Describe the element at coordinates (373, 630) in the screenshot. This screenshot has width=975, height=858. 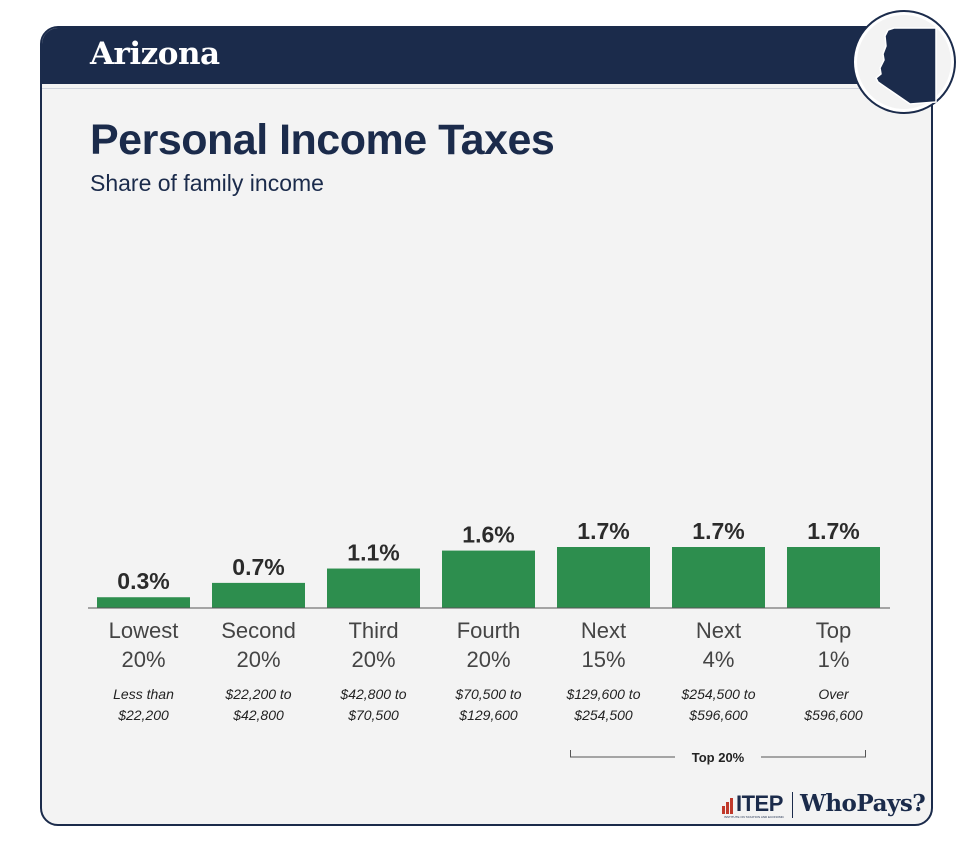
I see `category-label: Third` at that location.